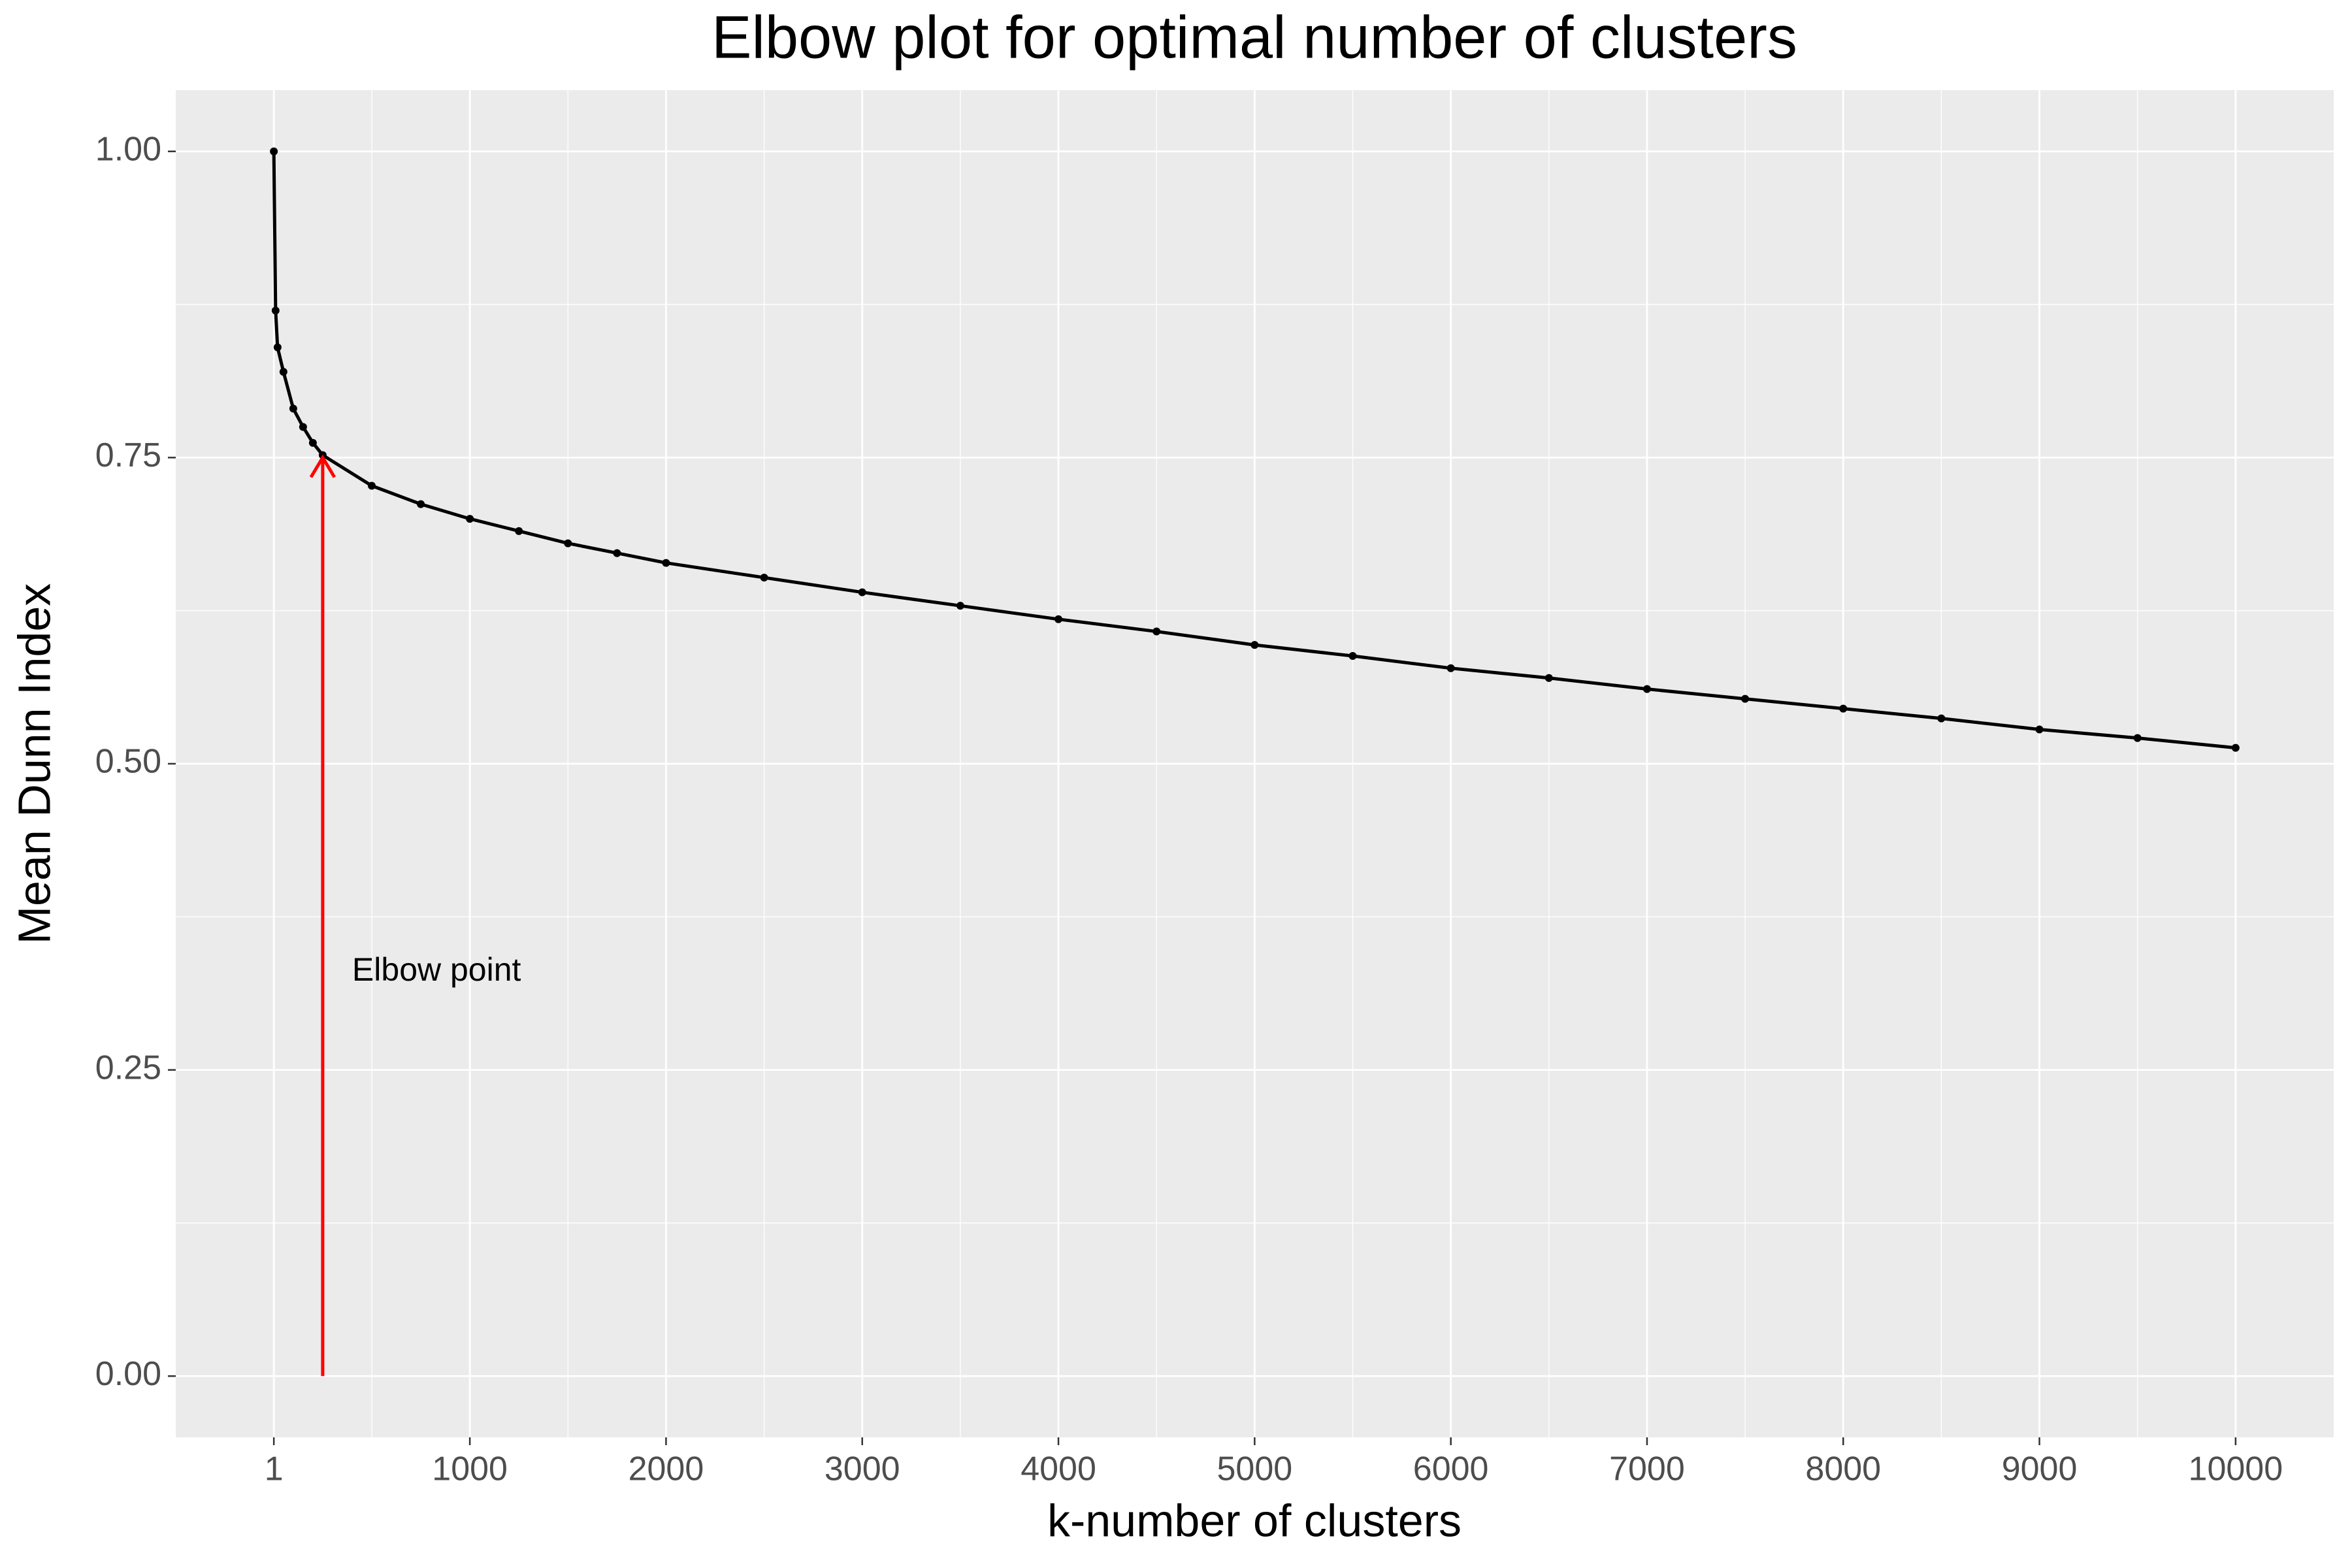 This screenshot has width=2352, height=1568. Describe the element at coordinates (1254, 1520) in the screenshot. I see `x-axis-title: k-number of clusters` at that location.